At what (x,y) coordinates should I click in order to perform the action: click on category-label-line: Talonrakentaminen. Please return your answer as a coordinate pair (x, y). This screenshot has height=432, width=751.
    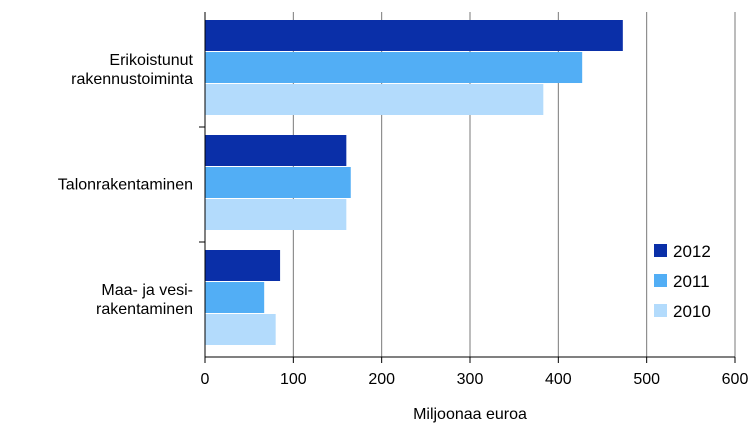
    Looking at the image, I should click on (125, 185).